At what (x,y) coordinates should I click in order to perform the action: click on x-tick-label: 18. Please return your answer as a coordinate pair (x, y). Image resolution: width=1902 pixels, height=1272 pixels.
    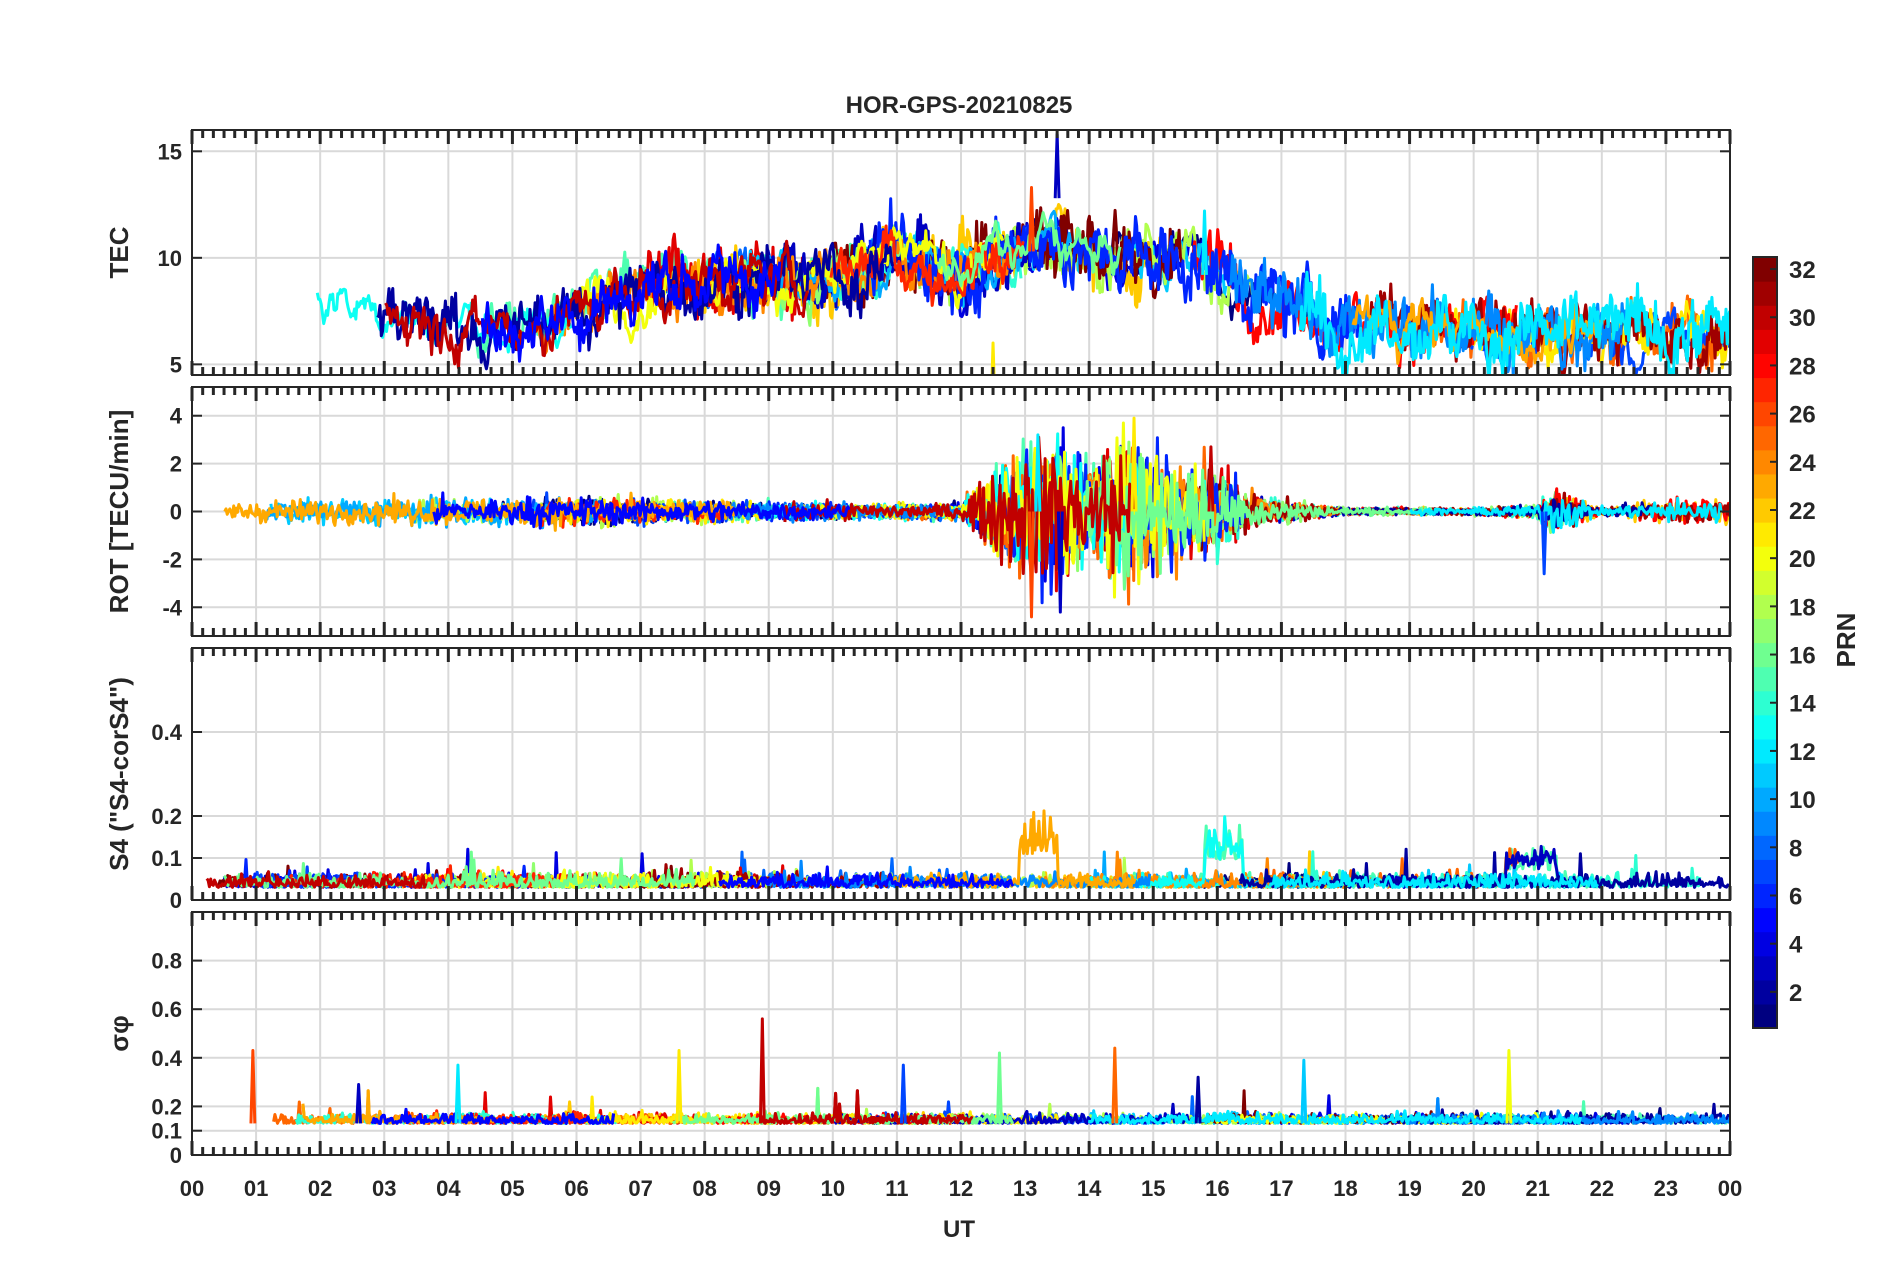
    Looking at the image, I should click on (1345, 1188).